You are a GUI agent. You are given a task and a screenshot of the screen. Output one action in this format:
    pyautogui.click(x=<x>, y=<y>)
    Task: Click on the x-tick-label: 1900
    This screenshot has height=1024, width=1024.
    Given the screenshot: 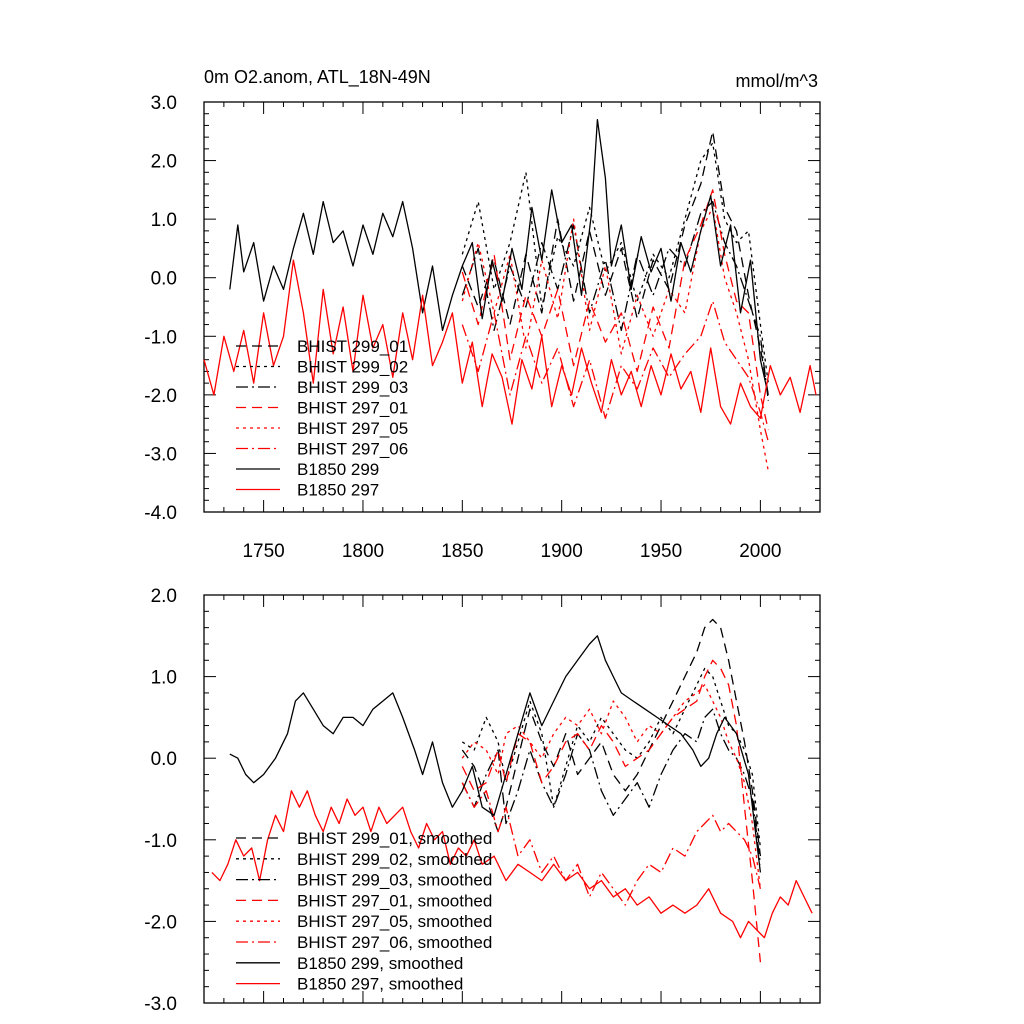 What is the action you would take?
    pyautogui.click(x=562, y=551)
    